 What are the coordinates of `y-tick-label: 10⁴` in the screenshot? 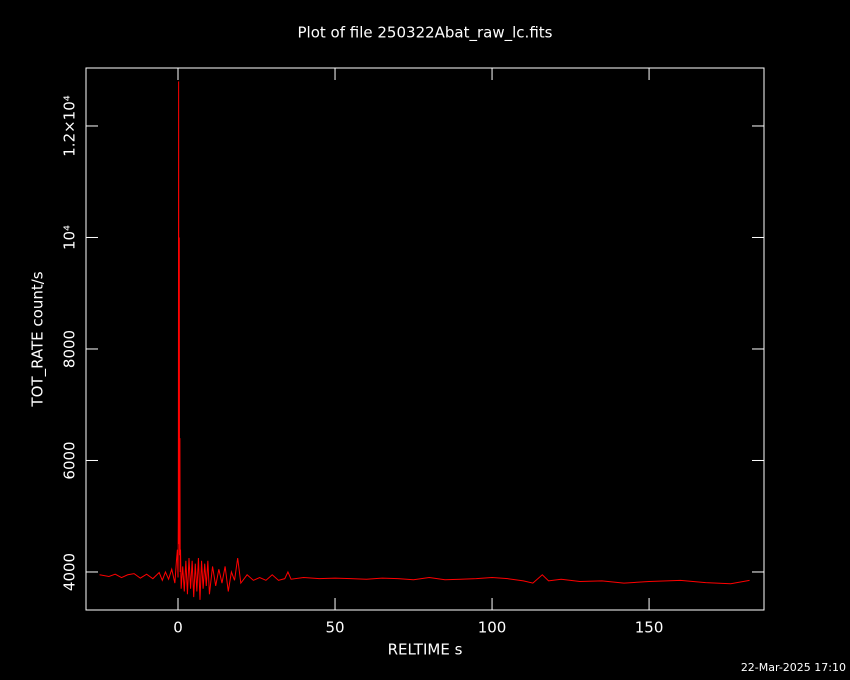 It's located at (70, 237).